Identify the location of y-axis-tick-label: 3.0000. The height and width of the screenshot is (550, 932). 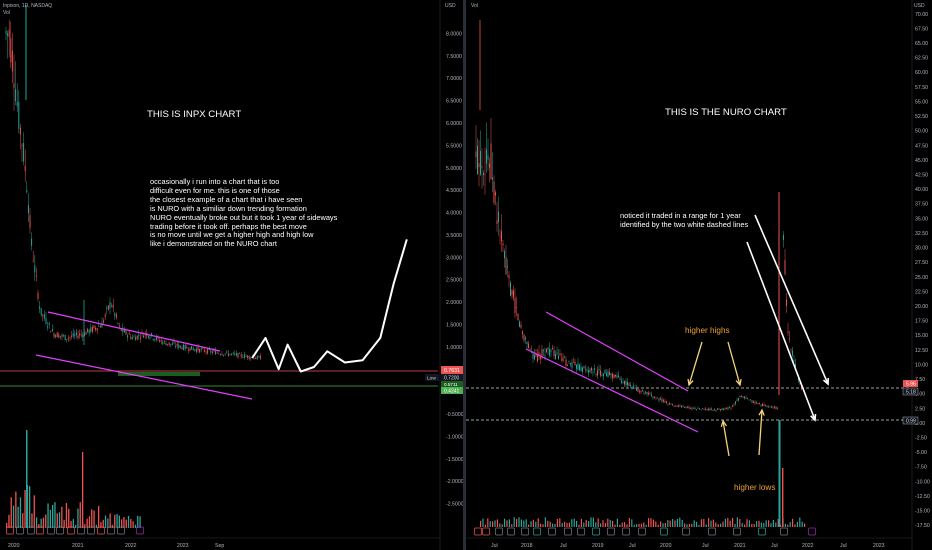
(454, 258).